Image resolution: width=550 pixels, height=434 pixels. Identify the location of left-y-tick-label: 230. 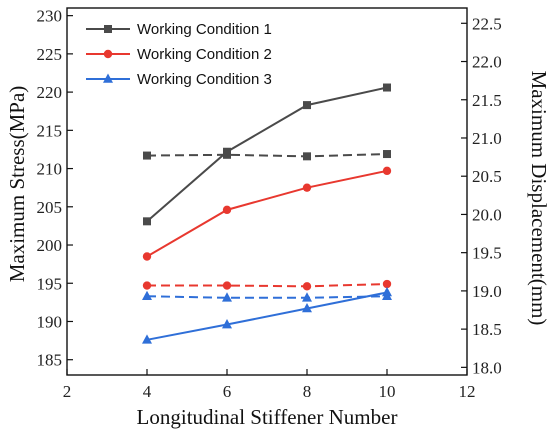
(50, 16).